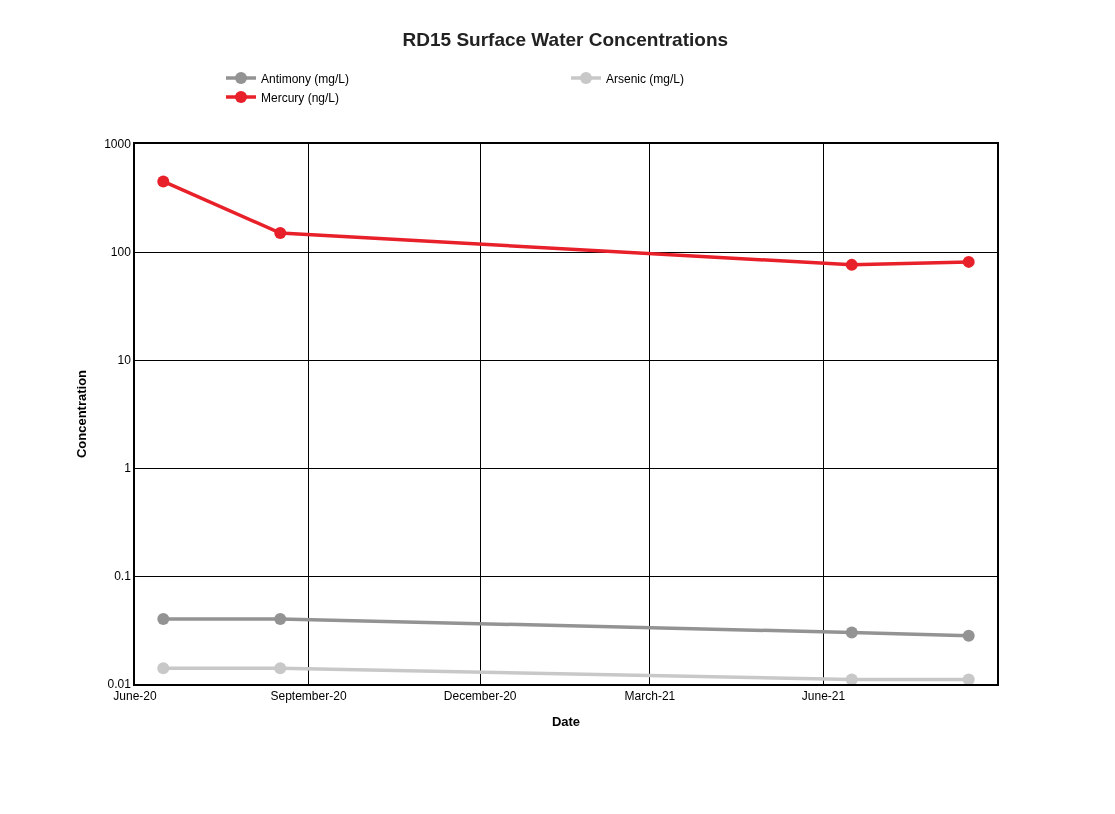 This screenshot has height=814, width=1115. Describe the element at coordinates (308, 696) in the screenshot. I see `x-tick-label: September-20` at that location.